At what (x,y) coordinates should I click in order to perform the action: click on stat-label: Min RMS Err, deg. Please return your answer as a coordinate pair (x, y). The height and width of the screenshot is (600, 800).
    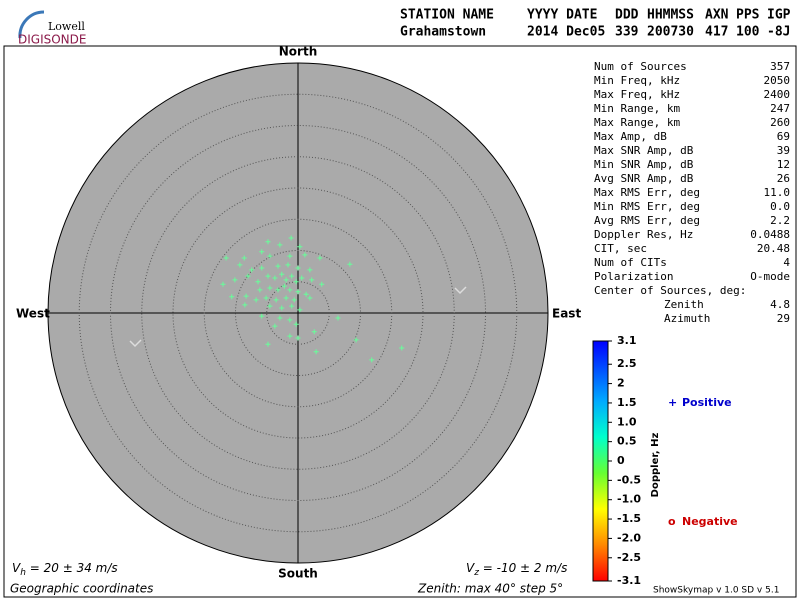
    Looking at the image, I should click on (647, 206).